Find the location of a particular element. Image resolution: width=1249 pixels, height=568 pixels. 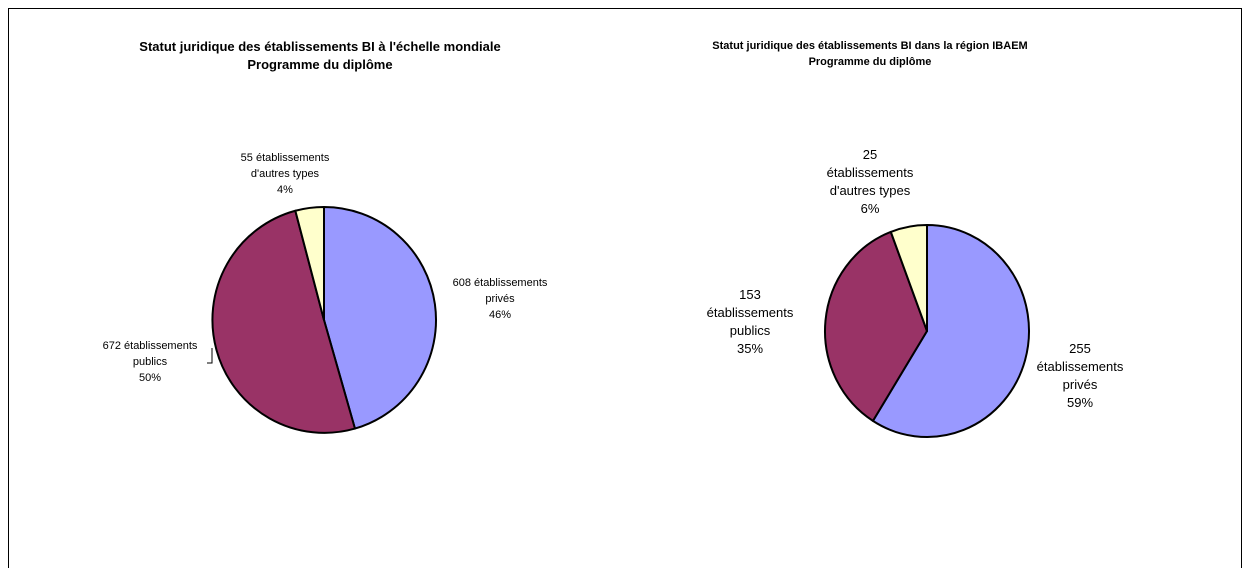

data-label-global-public: 672 établissements publics 50% is located at coordinates (150, 362).